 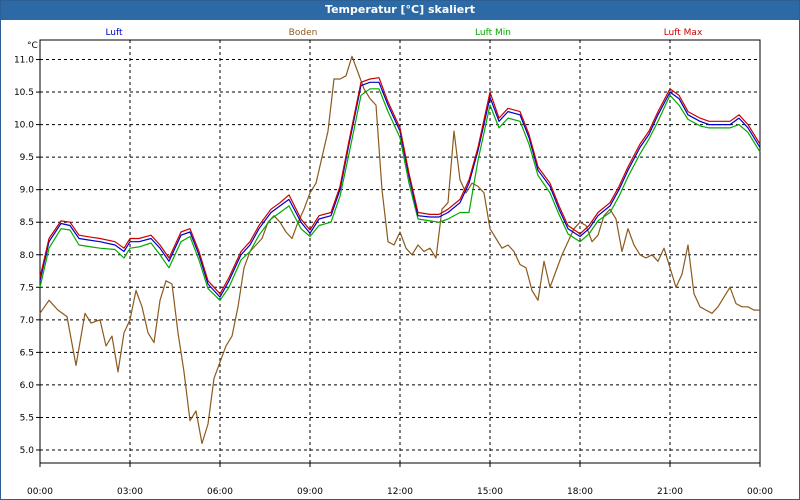 I want to click on y-tick-label: 5.0, so click(x=27, y=451).